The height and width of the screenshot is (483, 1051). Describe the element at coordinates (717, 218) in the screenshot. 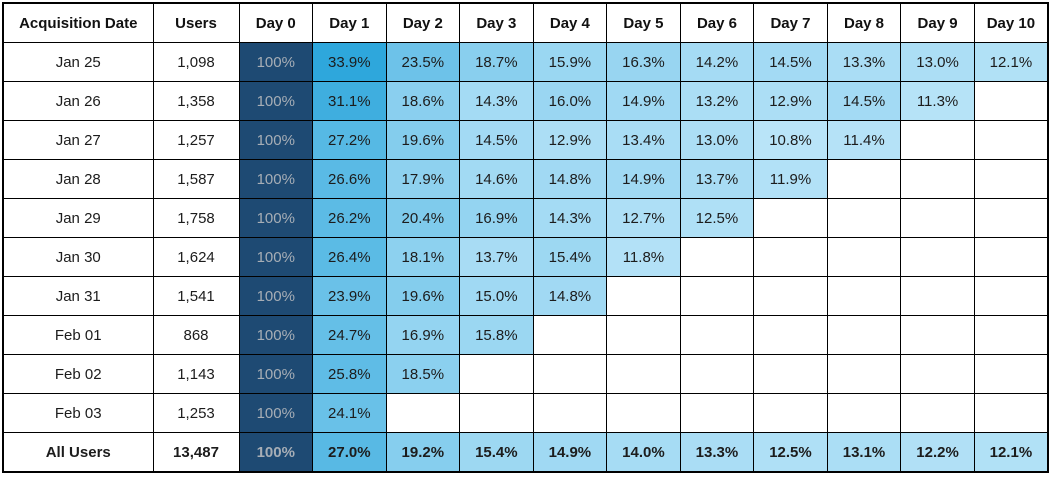

I see `retention-cell: 12.5%` at that location.